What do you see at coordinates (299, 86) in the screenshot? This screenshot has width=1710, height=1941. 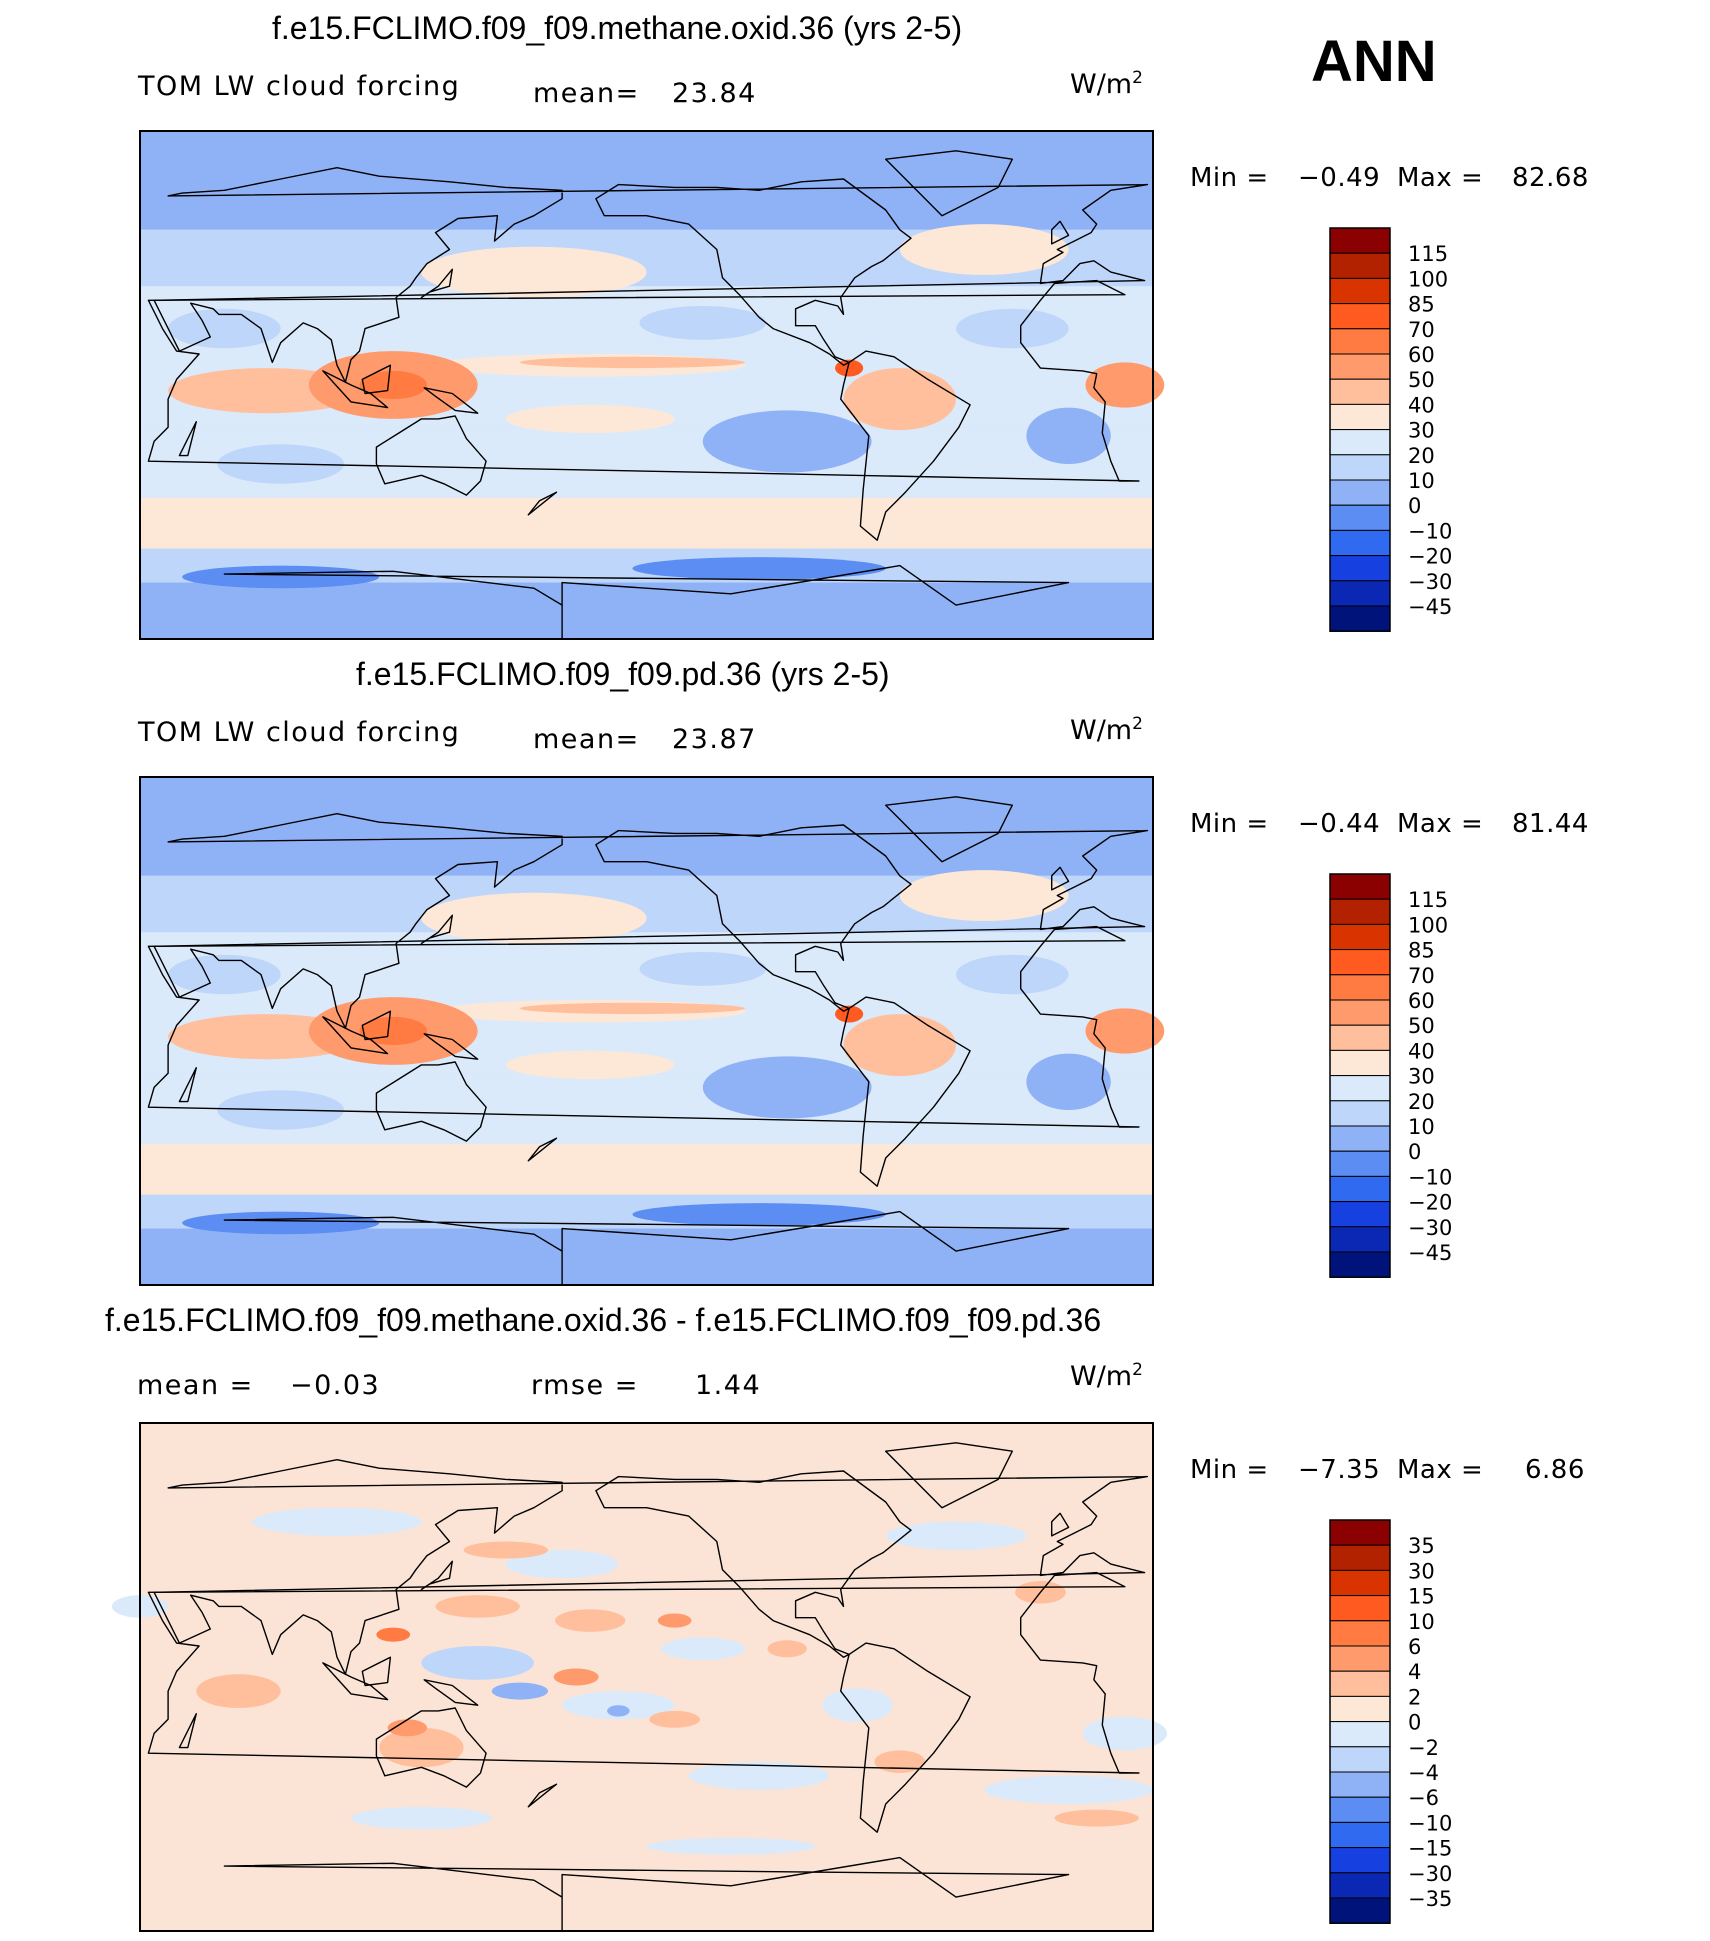 I see `panel-1-variable-label: TOM LW cloud forcing` at bounding box center [299, 86].